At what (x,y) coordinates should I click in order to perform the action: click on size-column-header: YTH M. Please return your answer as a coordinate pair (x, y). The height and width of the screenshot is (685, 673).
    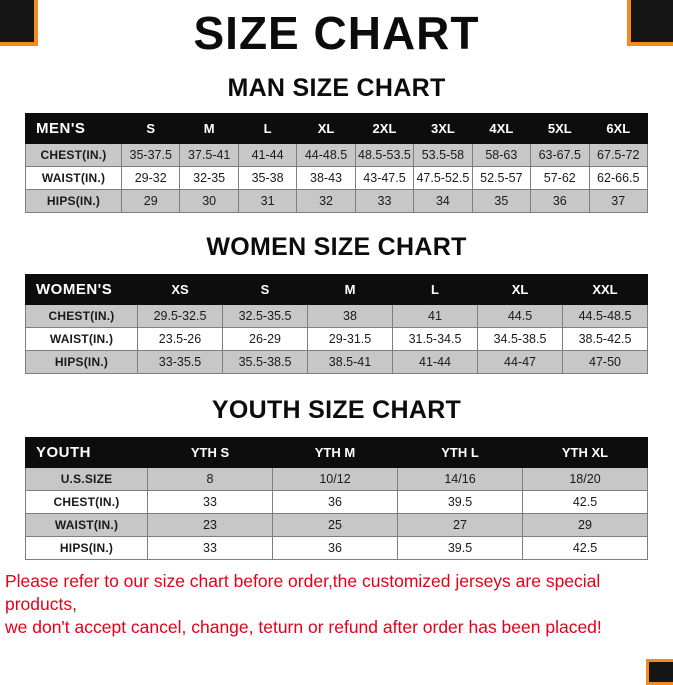
    Looking at the image, I should click on (335, 452).